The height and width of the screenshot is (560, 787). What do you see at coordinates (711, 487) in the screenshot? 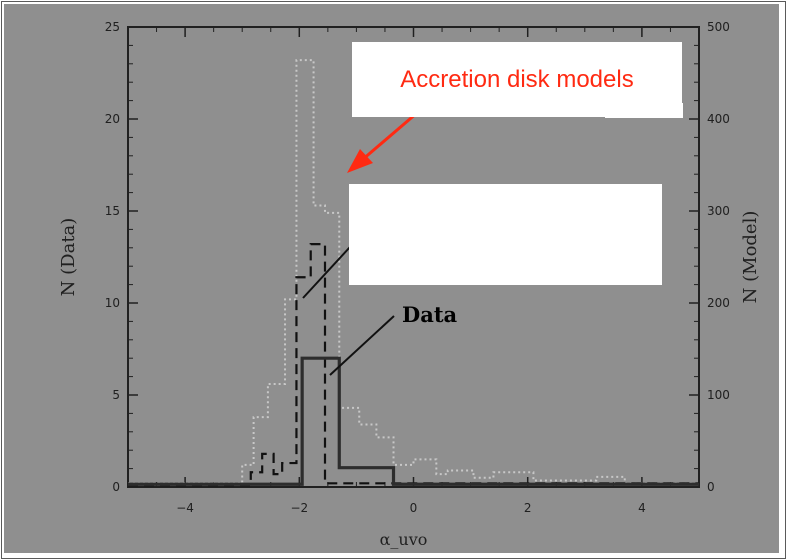
I see `y-right-tick-label: 0` at bounding box center [711, 487].